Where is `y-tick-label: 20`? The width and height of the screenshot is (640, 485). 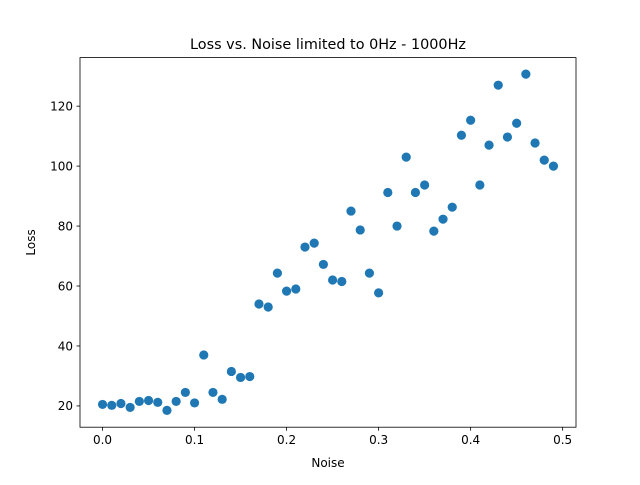
y-tick-label: 20 is located at coordinates (65, 406).